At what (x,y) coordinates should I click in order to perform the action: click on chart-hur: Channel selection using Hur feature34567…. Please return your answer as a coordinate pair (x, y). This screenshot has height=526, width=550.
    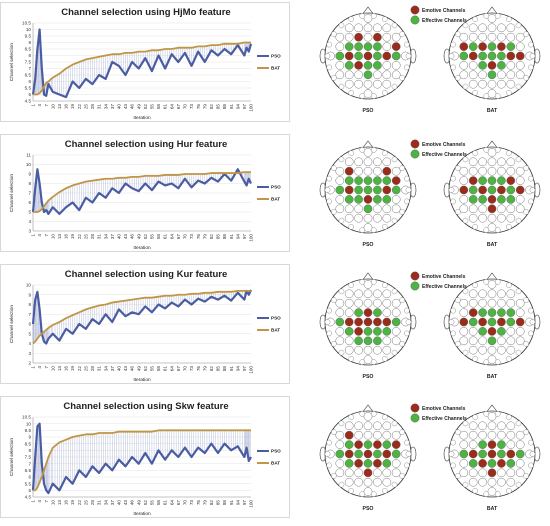
    Looking at the image, I should click on (145, 195).